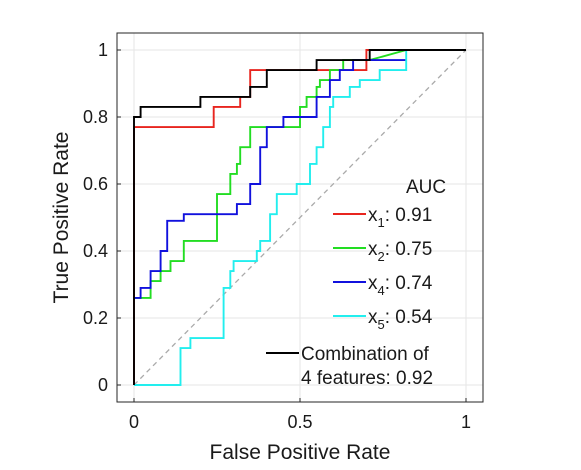 Image resolution: width=581 pixels, height=470 pixels. Describe the element at coordinates (466, 422) in the screenshot. I see `x-tick-label: 1` at that location.